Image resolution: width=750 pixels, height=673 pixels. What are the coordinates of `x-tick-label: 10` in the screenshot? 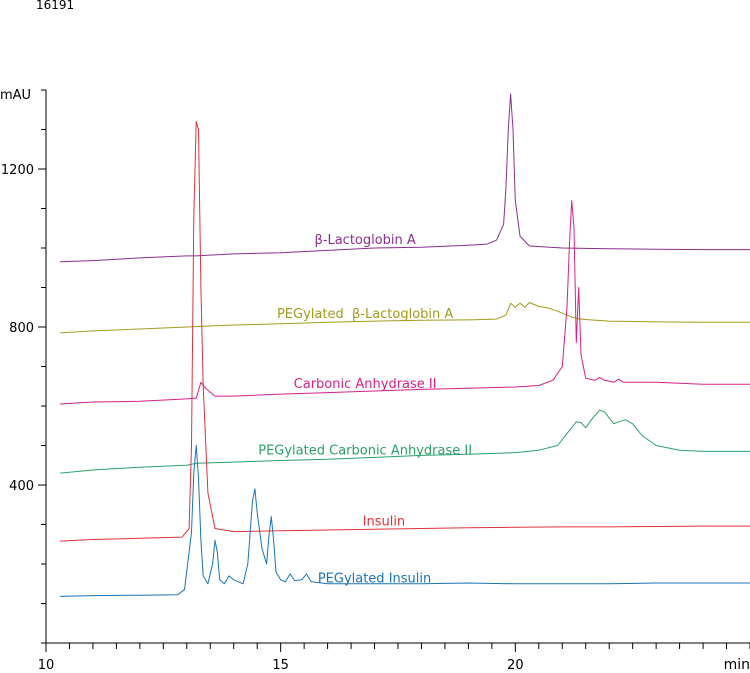 It's located at (46, 665).